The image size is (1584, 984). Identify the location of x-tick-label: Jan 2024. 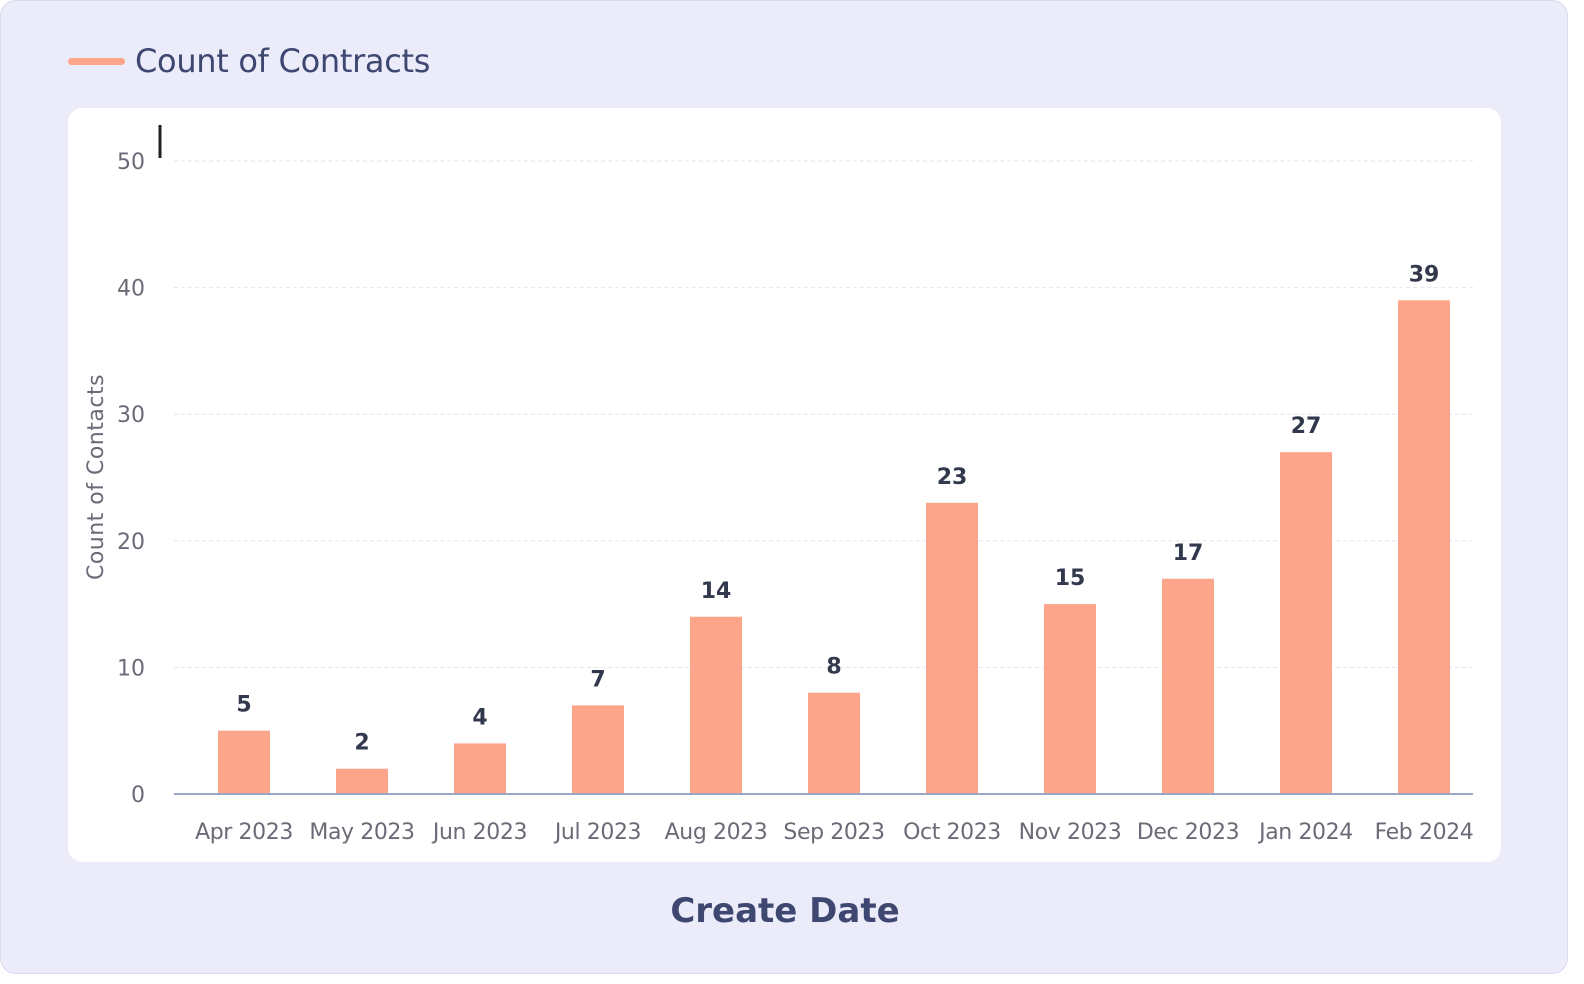
(1305, 832).